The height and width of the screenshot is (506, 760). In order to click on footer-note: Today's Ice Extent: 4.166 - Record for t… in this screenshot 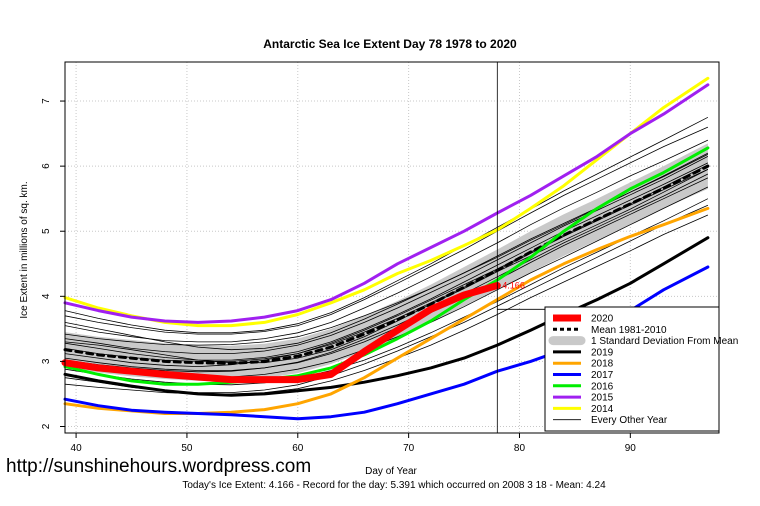, I will do `click(394, 485)`.